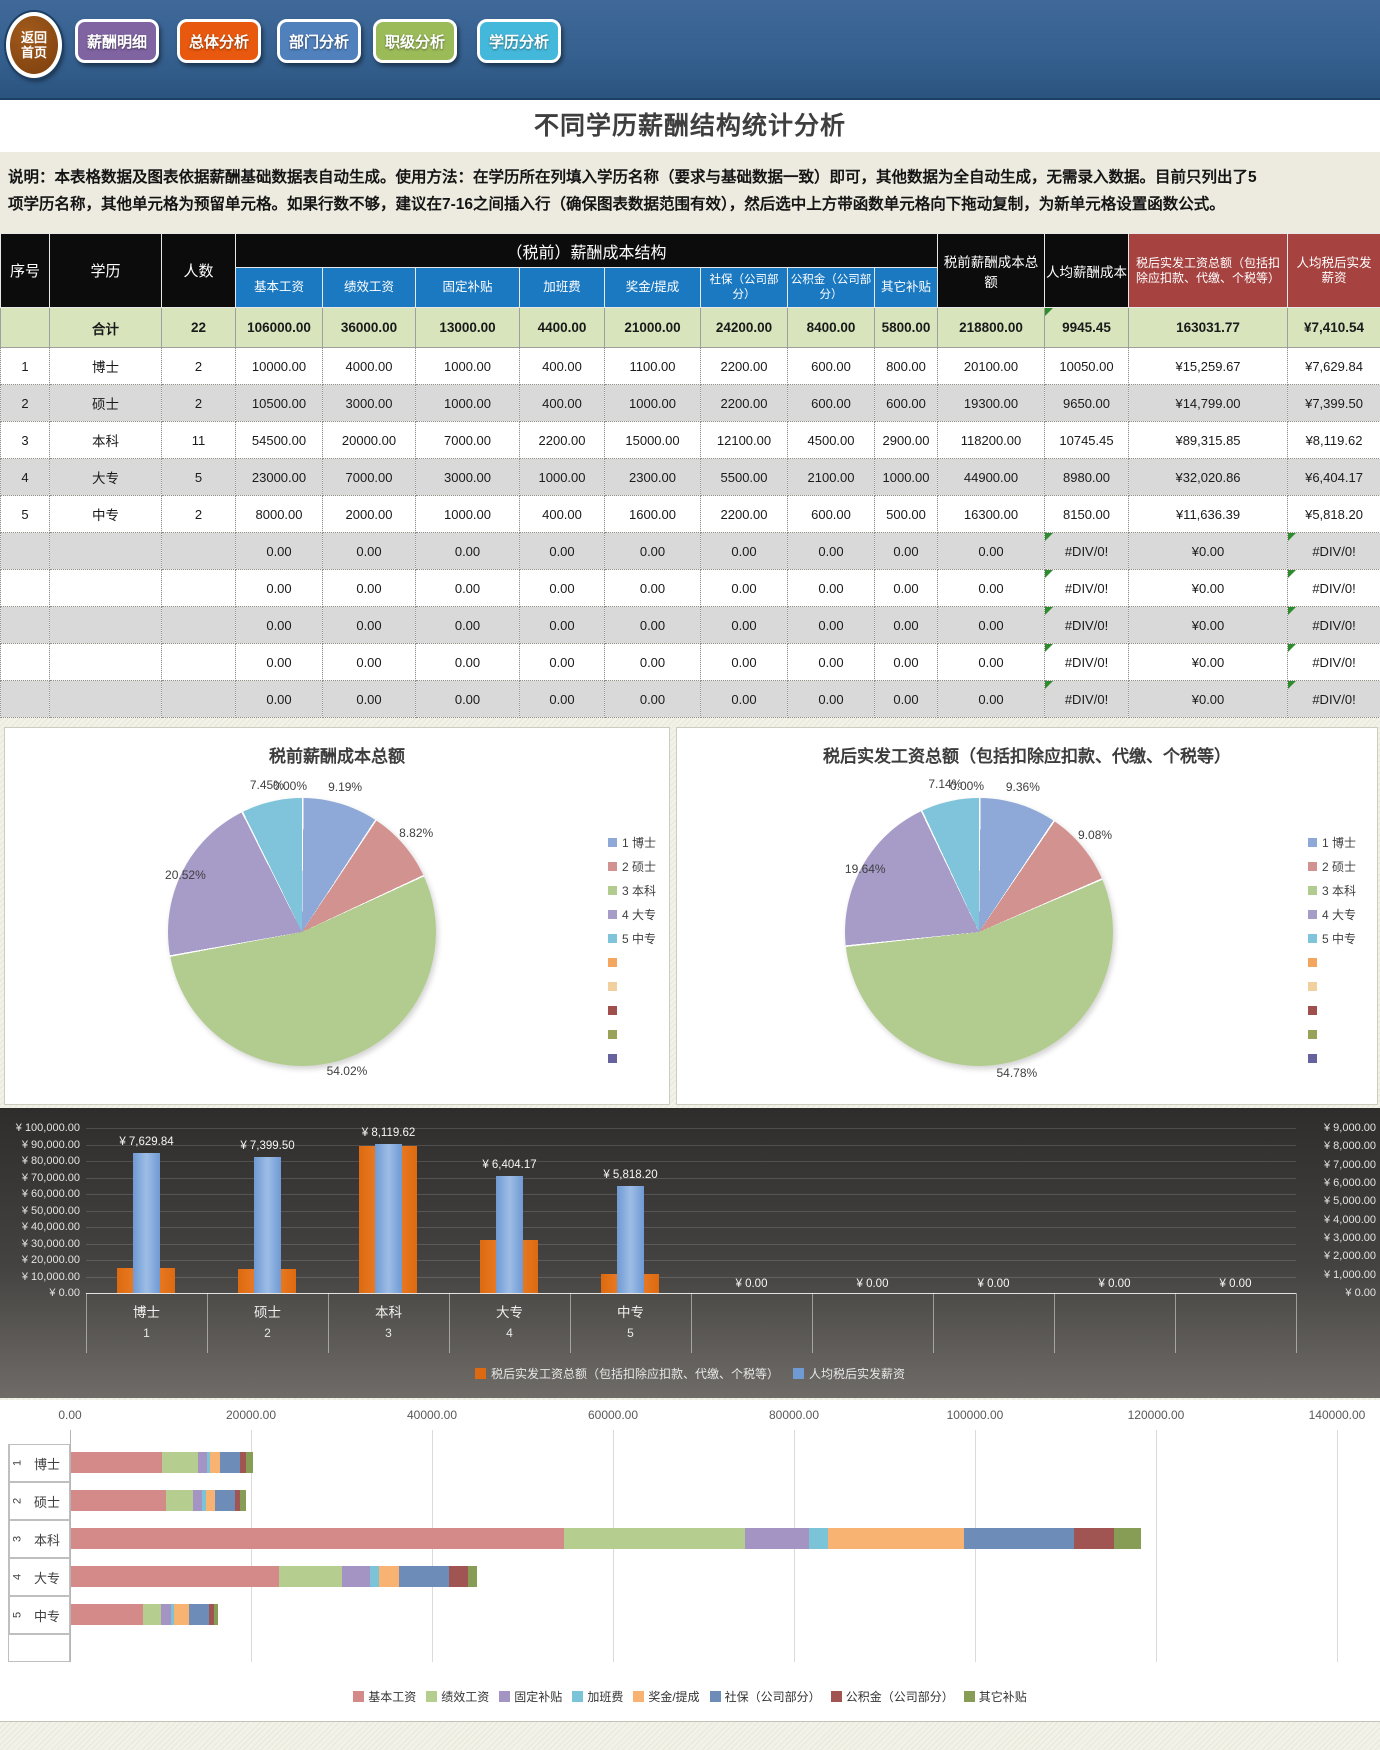  Describe the element at coordinates (1087, 270) in the screenshot. I see `col-header-avg-cost: 人均薪酬成本` at that location.